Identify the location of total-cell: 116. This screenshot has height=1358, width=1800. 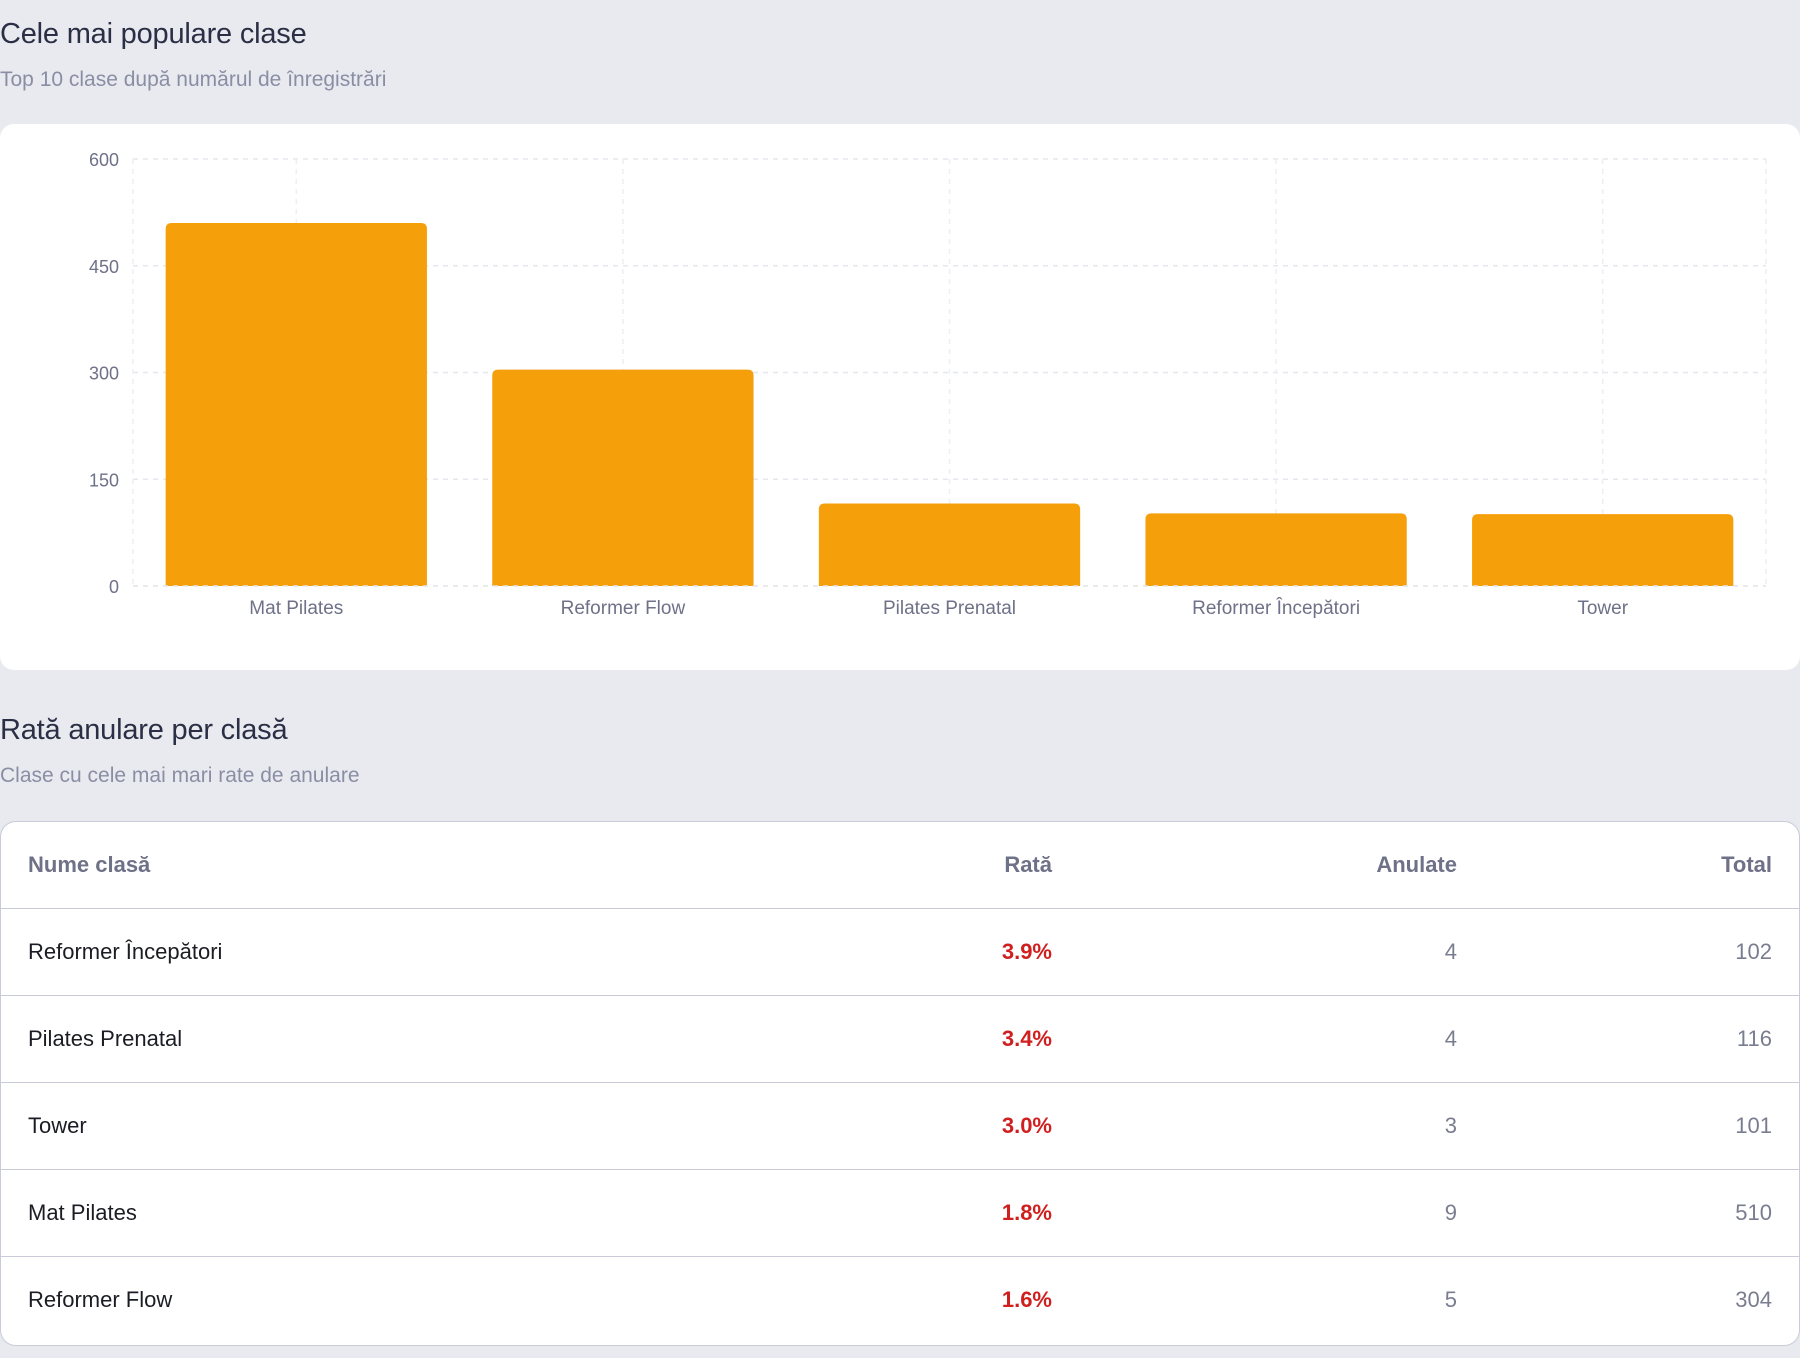
(1641, 1039).